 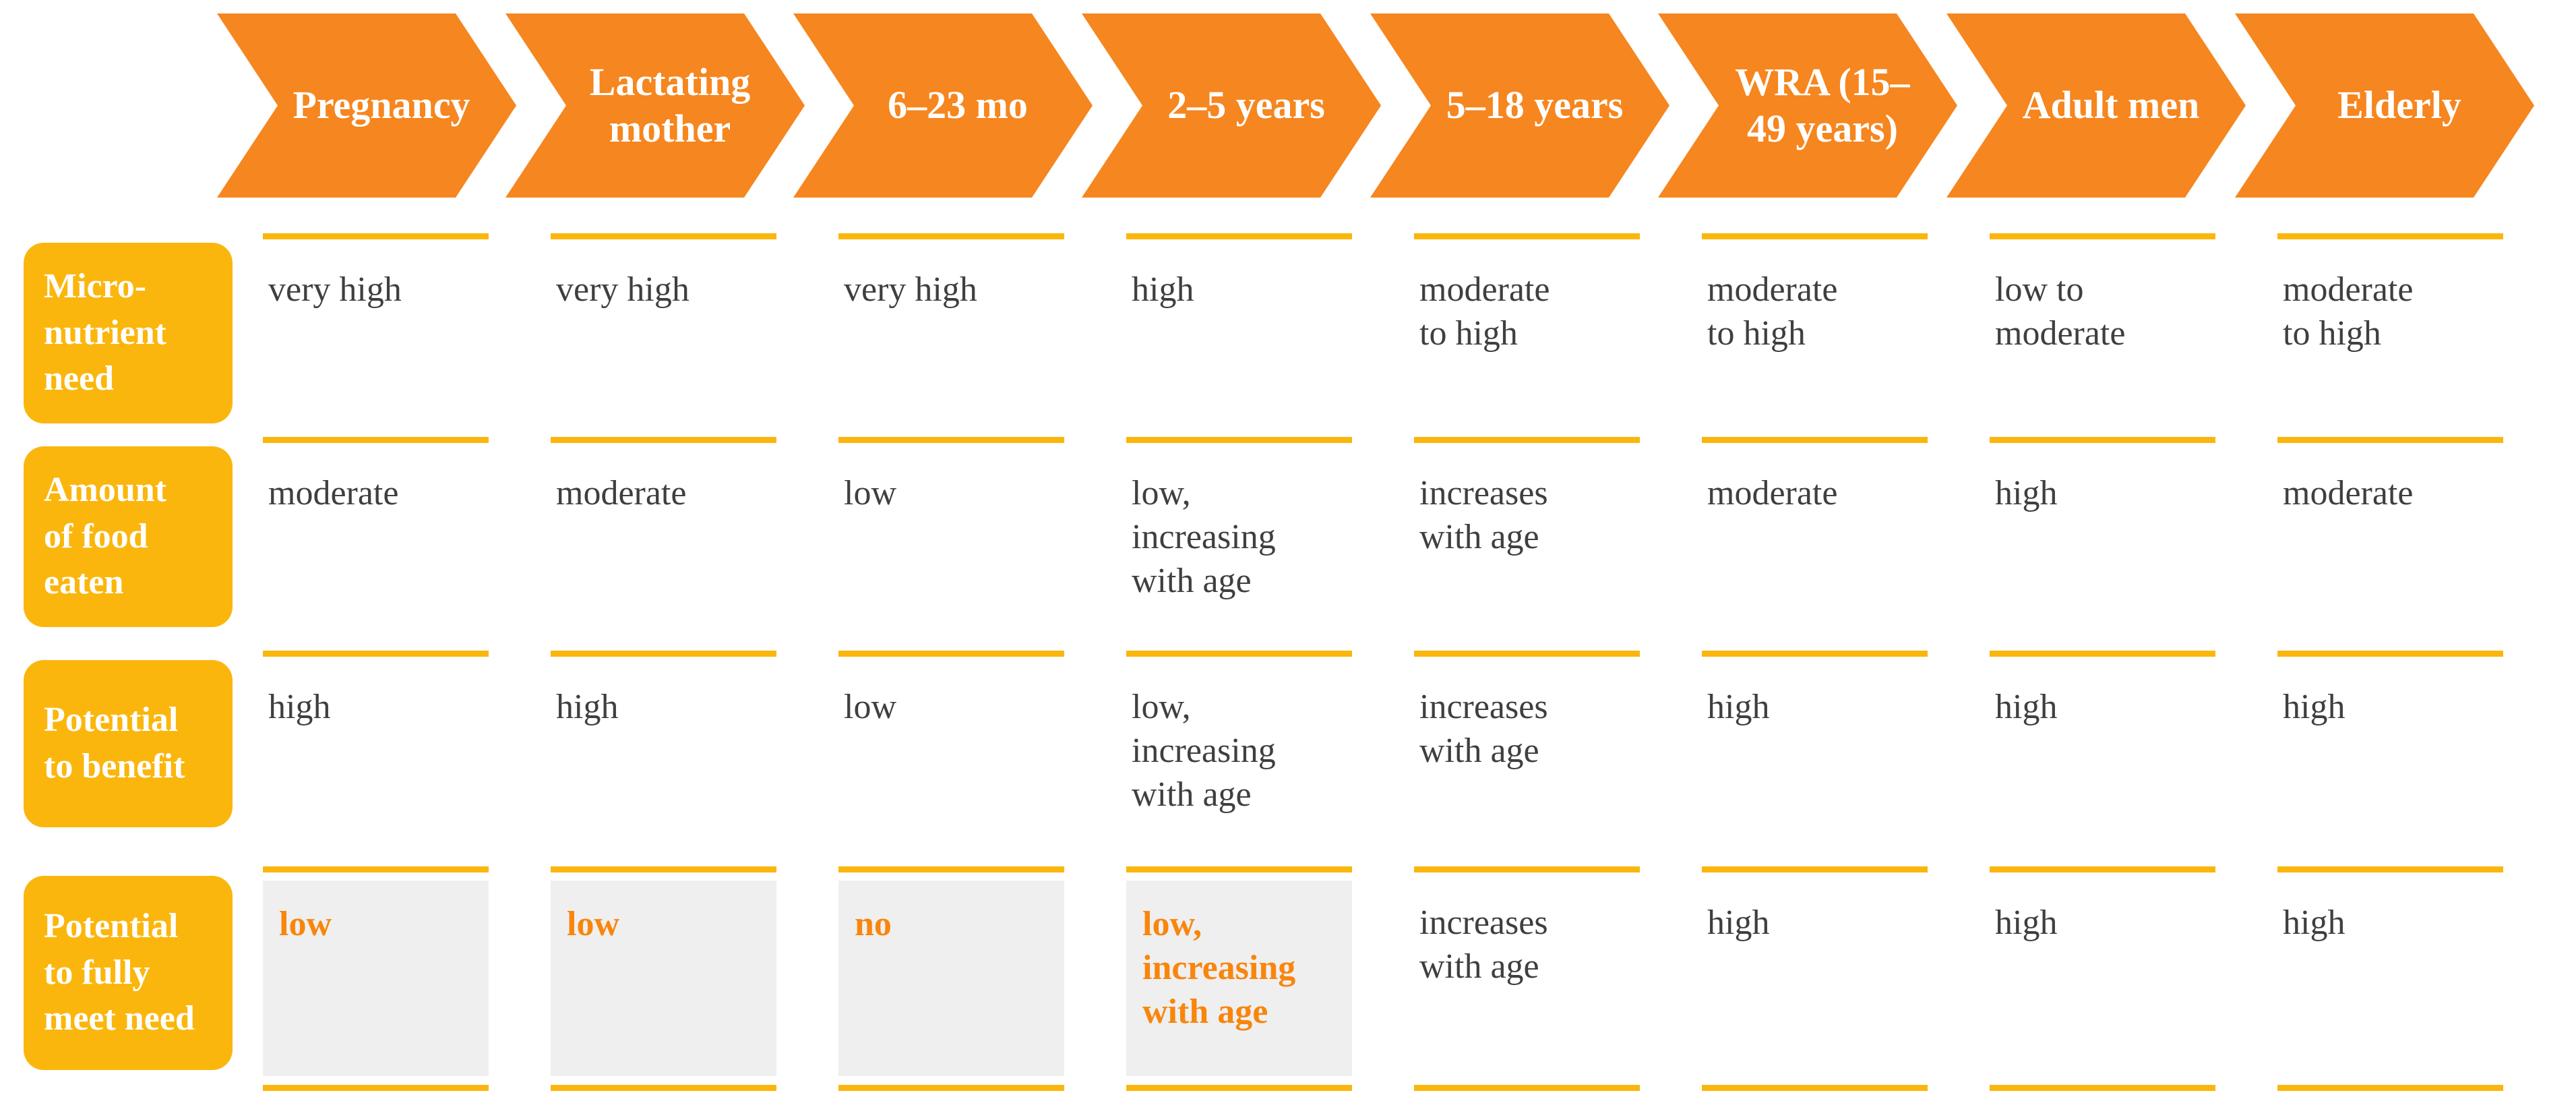 What do you see at coordinates (1773, 311) in the screenshot?
I see `cell-value: moderate to high` at bounding box center [1773, 311].